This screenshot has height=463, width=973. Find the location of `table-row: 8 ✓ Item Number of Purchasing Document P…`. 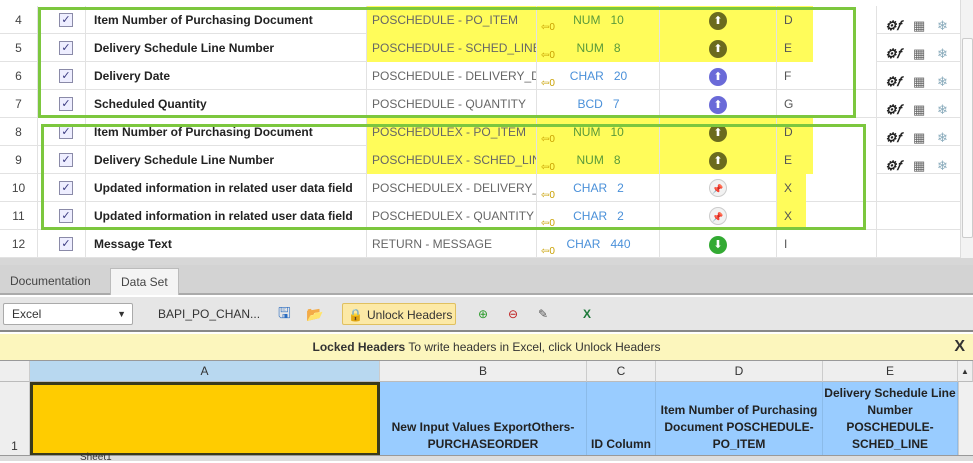

table-row: 8 ✓ Item Number of Purchasing Document P… is located at coordinates (480, 132).